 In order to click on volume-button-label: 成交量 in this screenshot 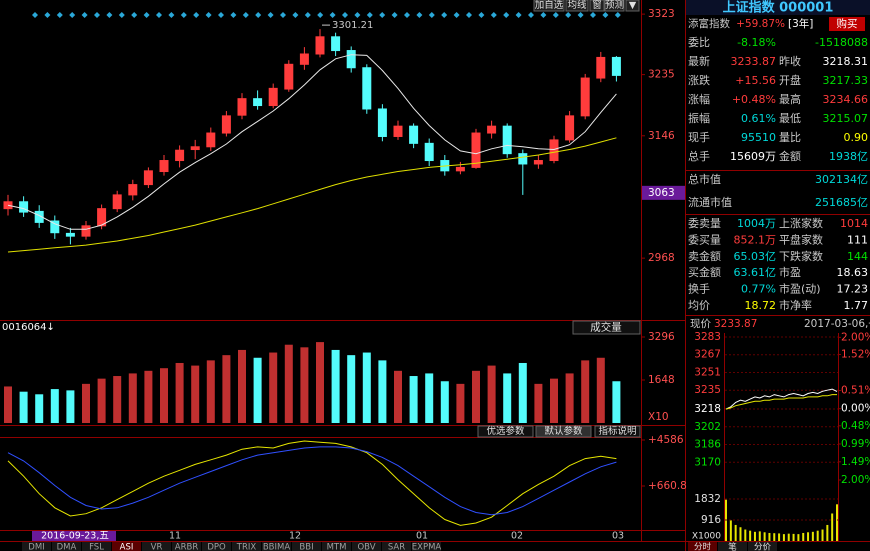, I will do `click(606, 327)`.